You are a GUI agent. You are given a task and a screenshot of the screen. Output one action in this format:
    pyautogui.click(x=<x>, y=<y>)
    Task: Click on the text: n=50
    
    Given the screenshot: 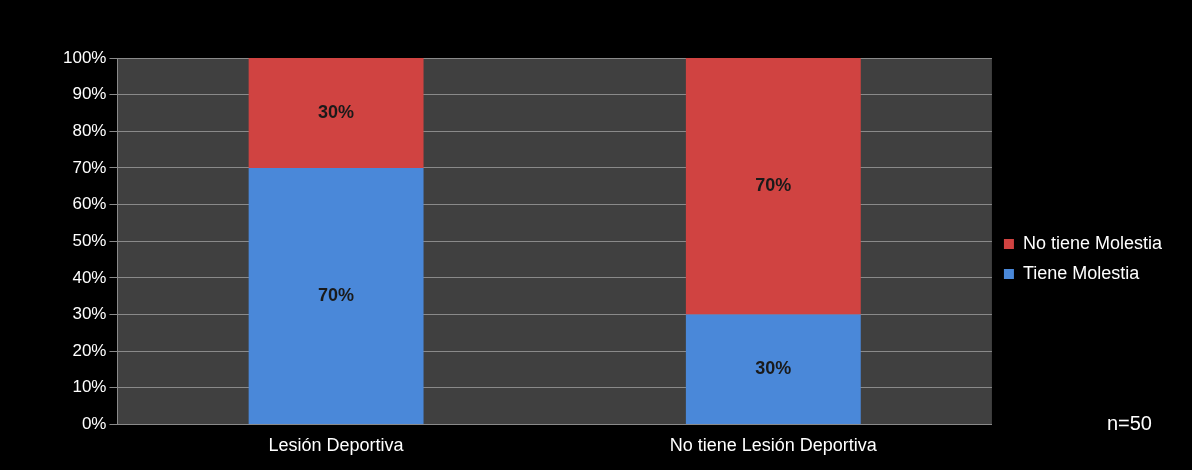 What is the action you would take?
    pyautogui.click(x=1129, y=422)
    